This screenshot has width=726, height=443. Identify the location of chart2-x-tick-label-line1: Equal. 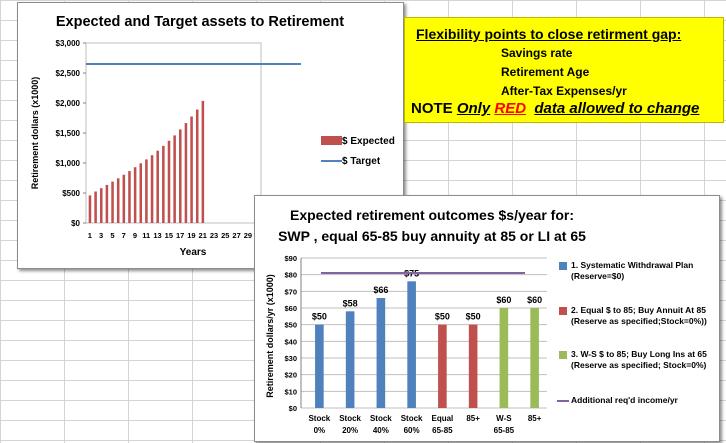
(442, 418).